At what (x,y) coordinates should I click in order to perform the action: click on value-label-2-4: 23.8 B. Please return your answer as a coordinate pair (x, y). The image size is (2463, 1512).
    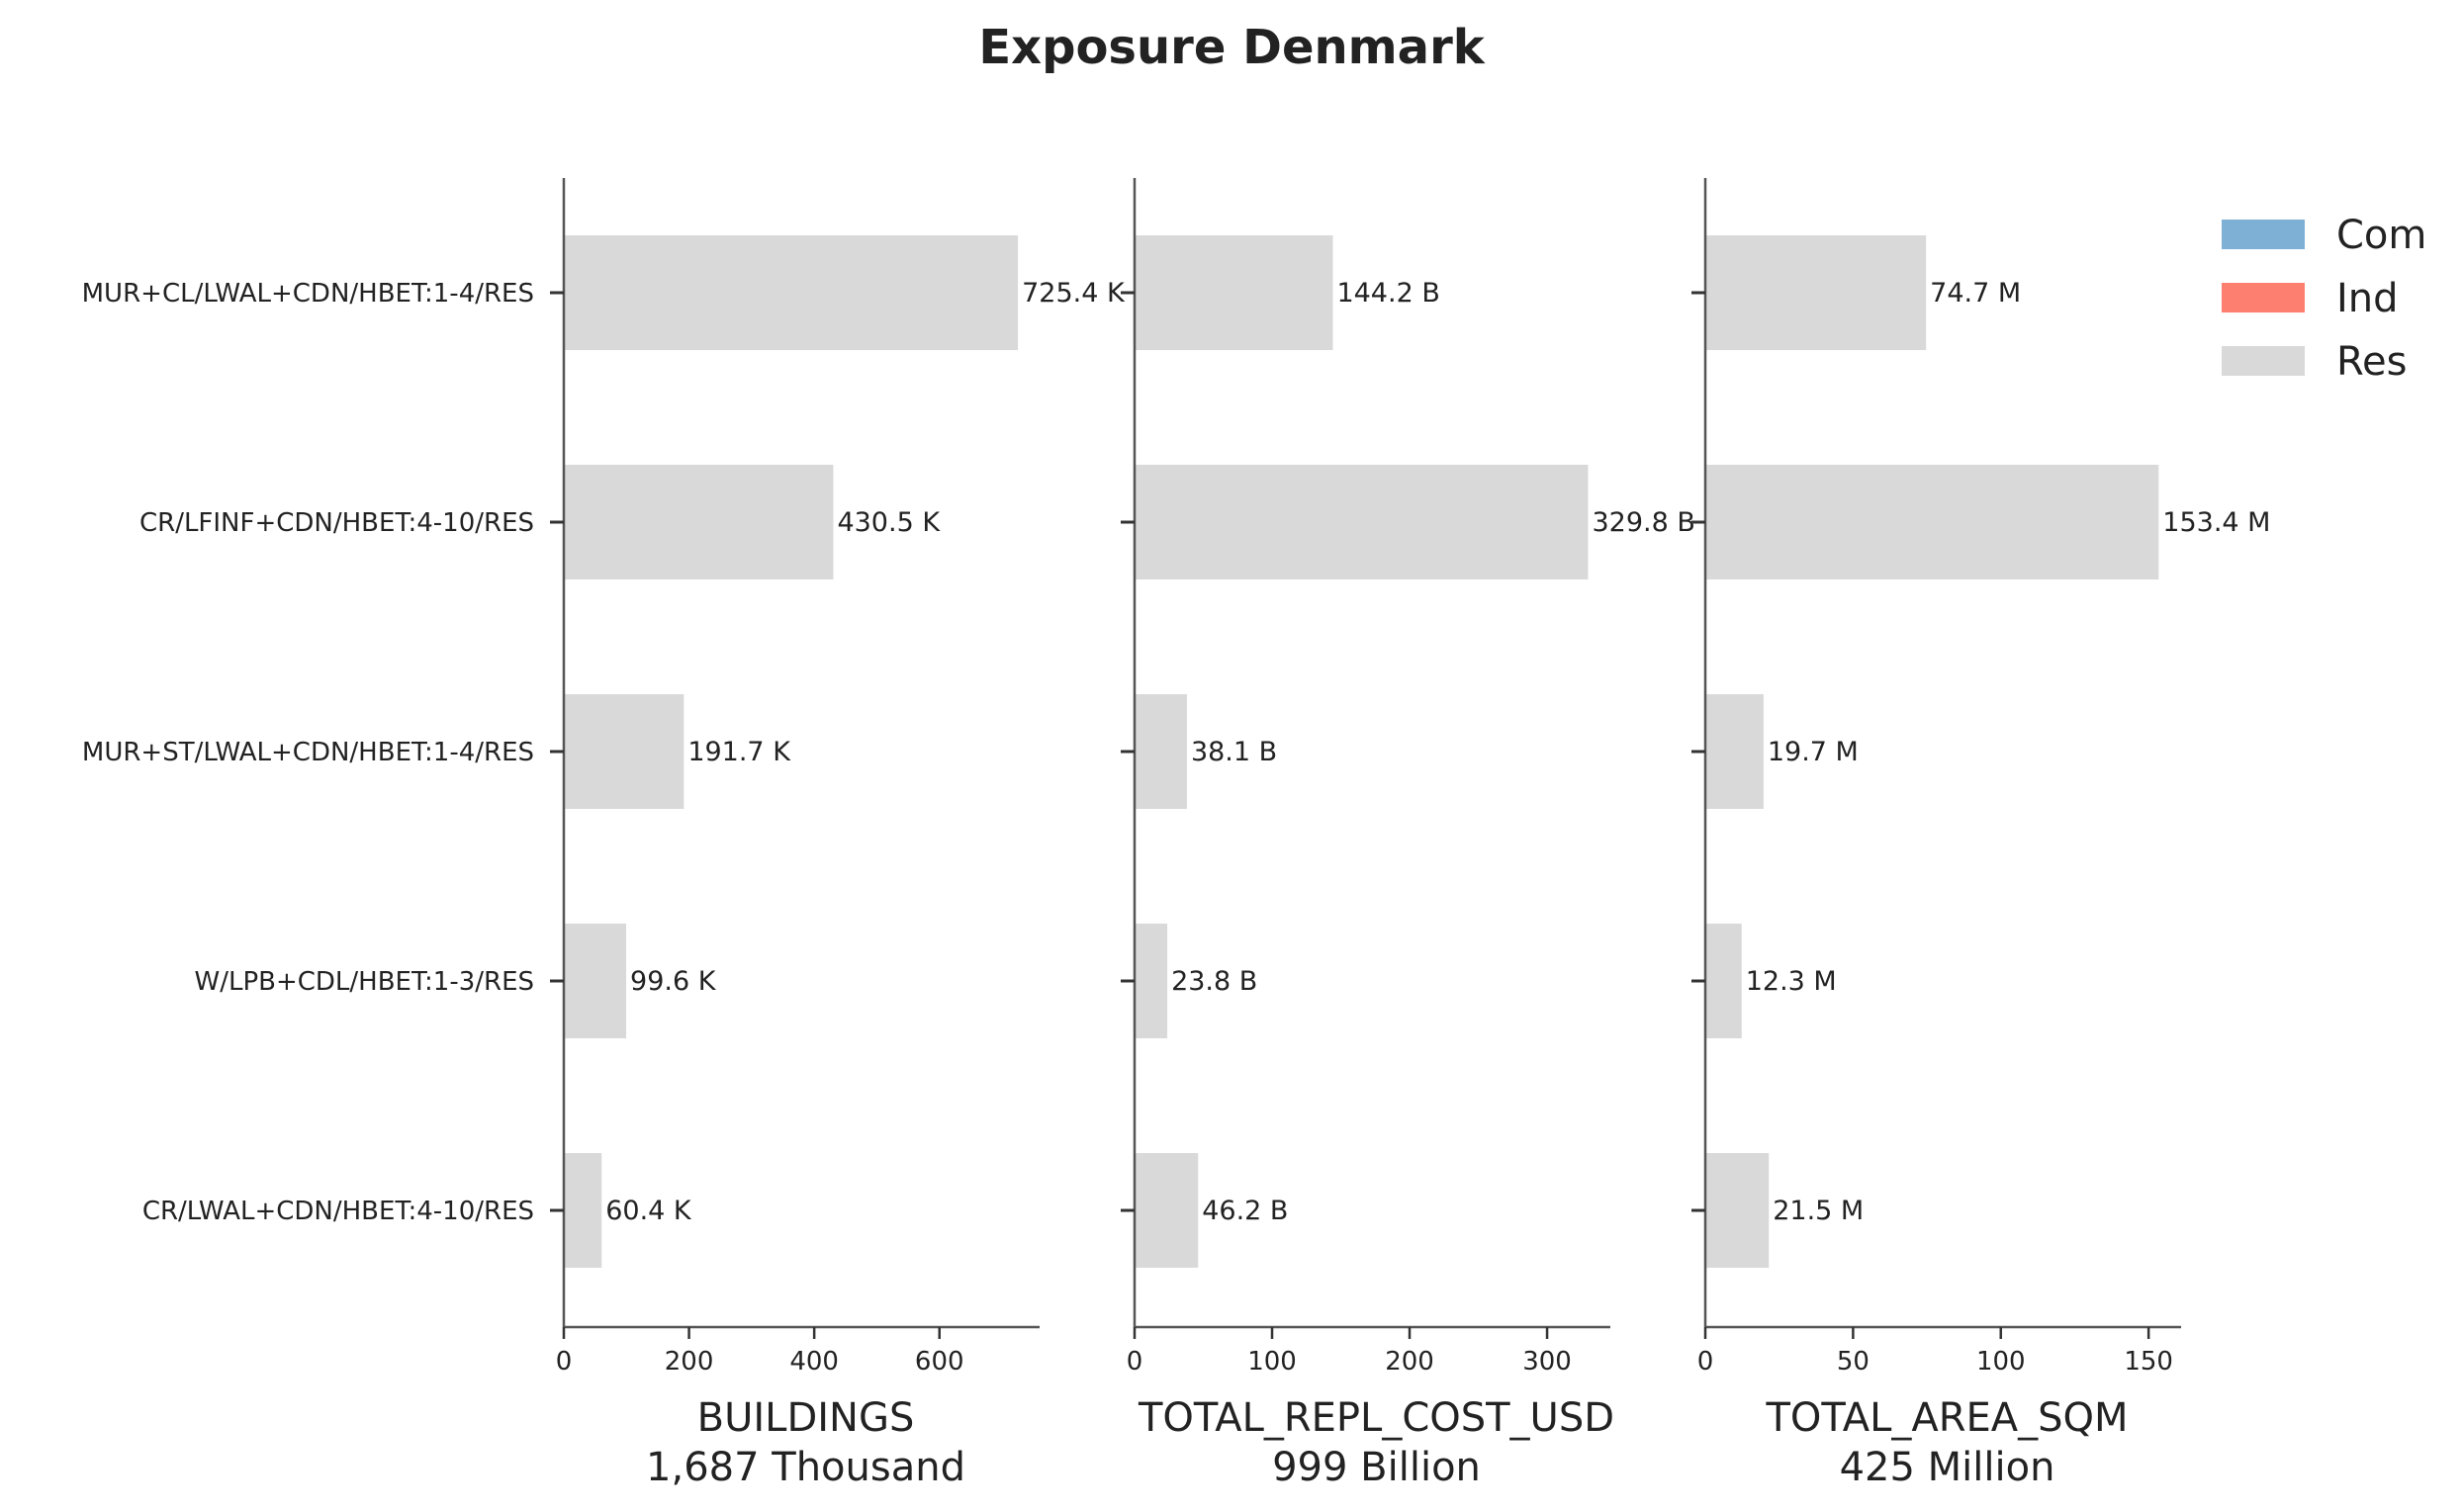
    Looking at the image, I should click on (1214, 982).